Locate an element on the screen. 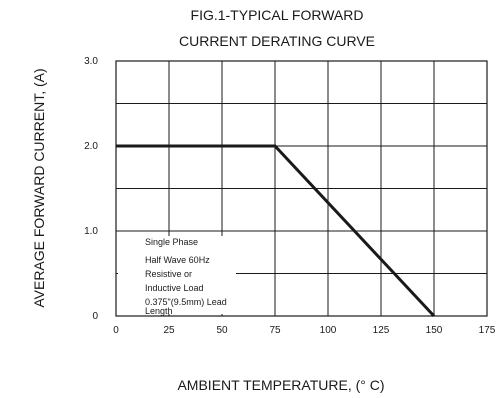 This screenshot has height=398, width=499. annotation-line: 0.375"(9.5mm) Lead is located at coordinates (186, 302).